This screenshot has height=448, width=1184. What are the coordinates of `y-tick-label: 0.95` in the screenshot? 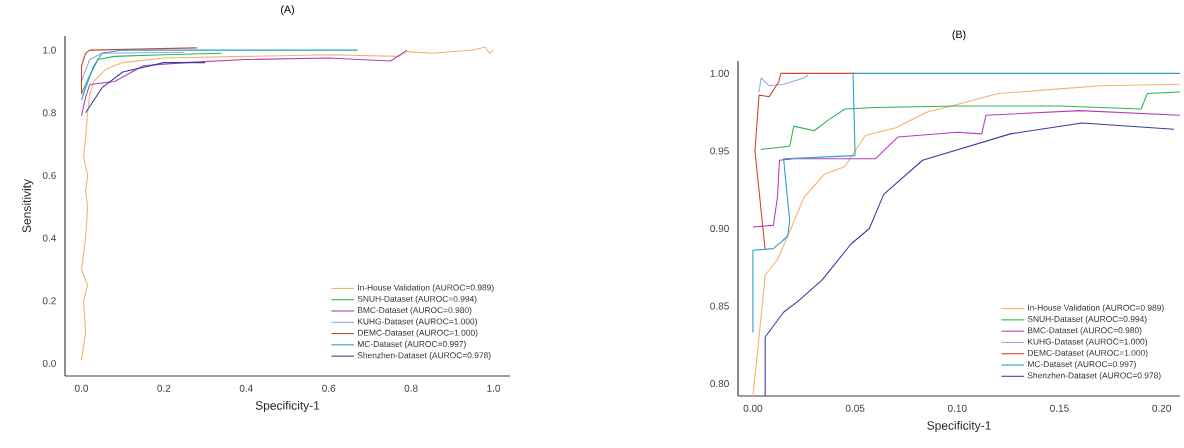 It's located at (719, 151).